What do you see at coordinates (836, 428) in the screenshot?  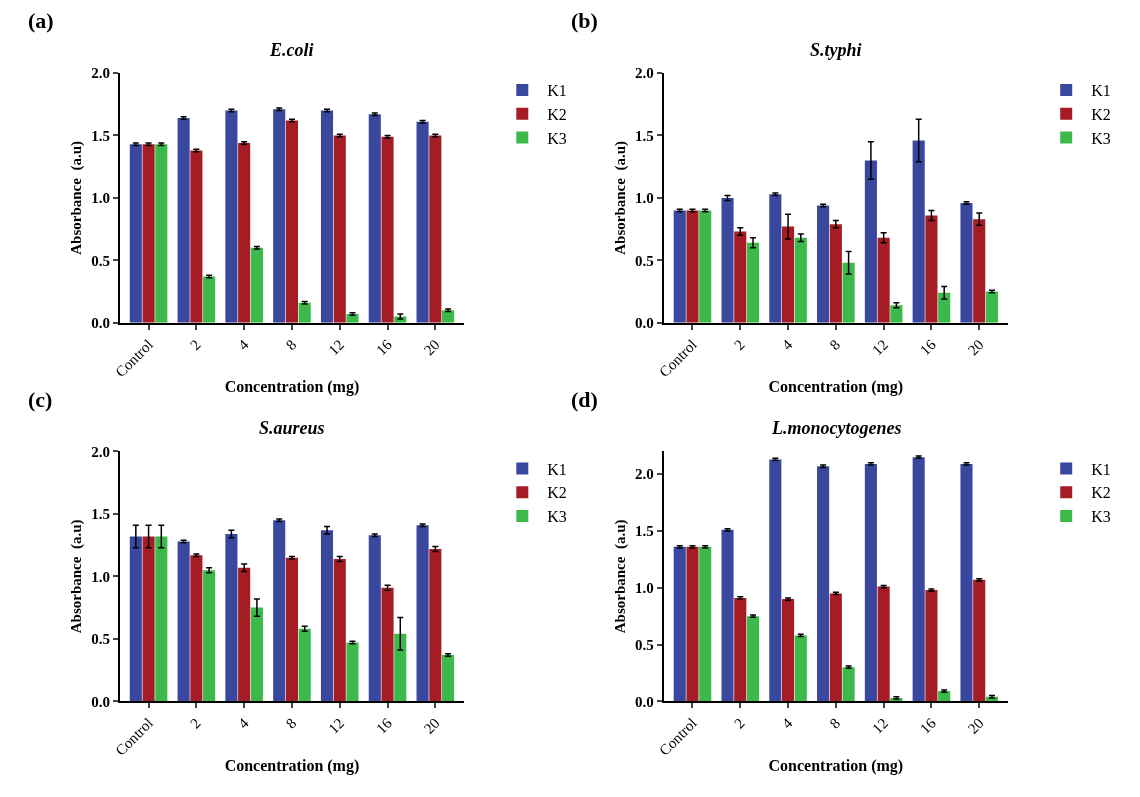 I see `chart-title: L.monocytogenes` at bounding box center [836, 428].